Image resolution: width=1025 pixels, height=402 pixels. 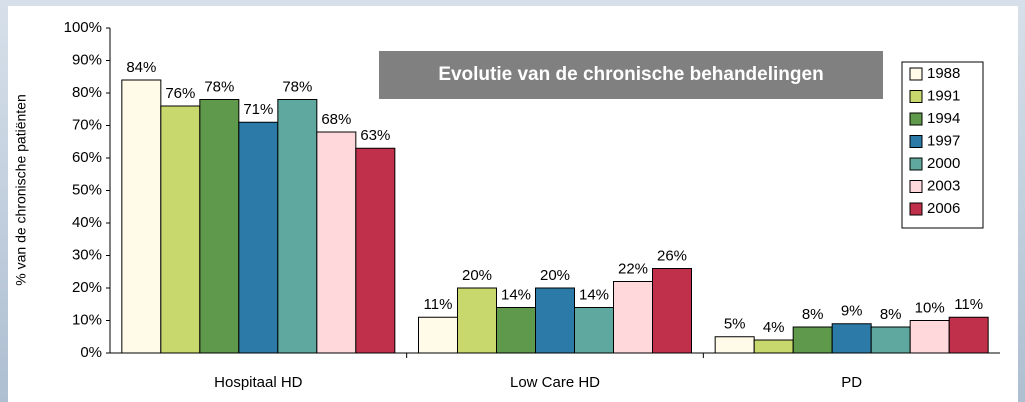 What do you see at coordinates (943, 118) in the screenshot?
I see `legend-label: 1994` at bounding box center [943, 118].